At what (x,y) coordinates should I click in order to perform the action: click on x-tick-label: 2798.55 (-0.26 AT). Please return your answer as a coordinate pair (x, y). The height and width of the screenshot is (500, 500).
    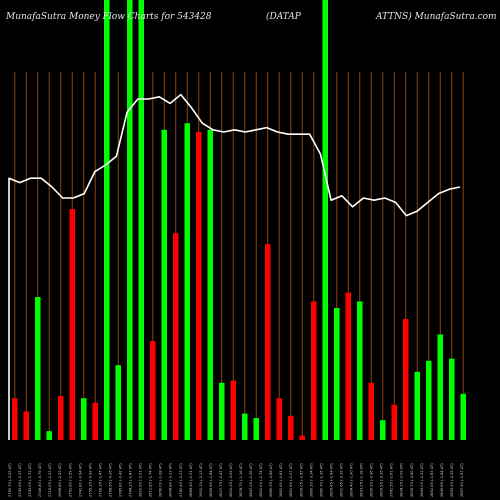
    Looking at the image, I should click on (110, 480).